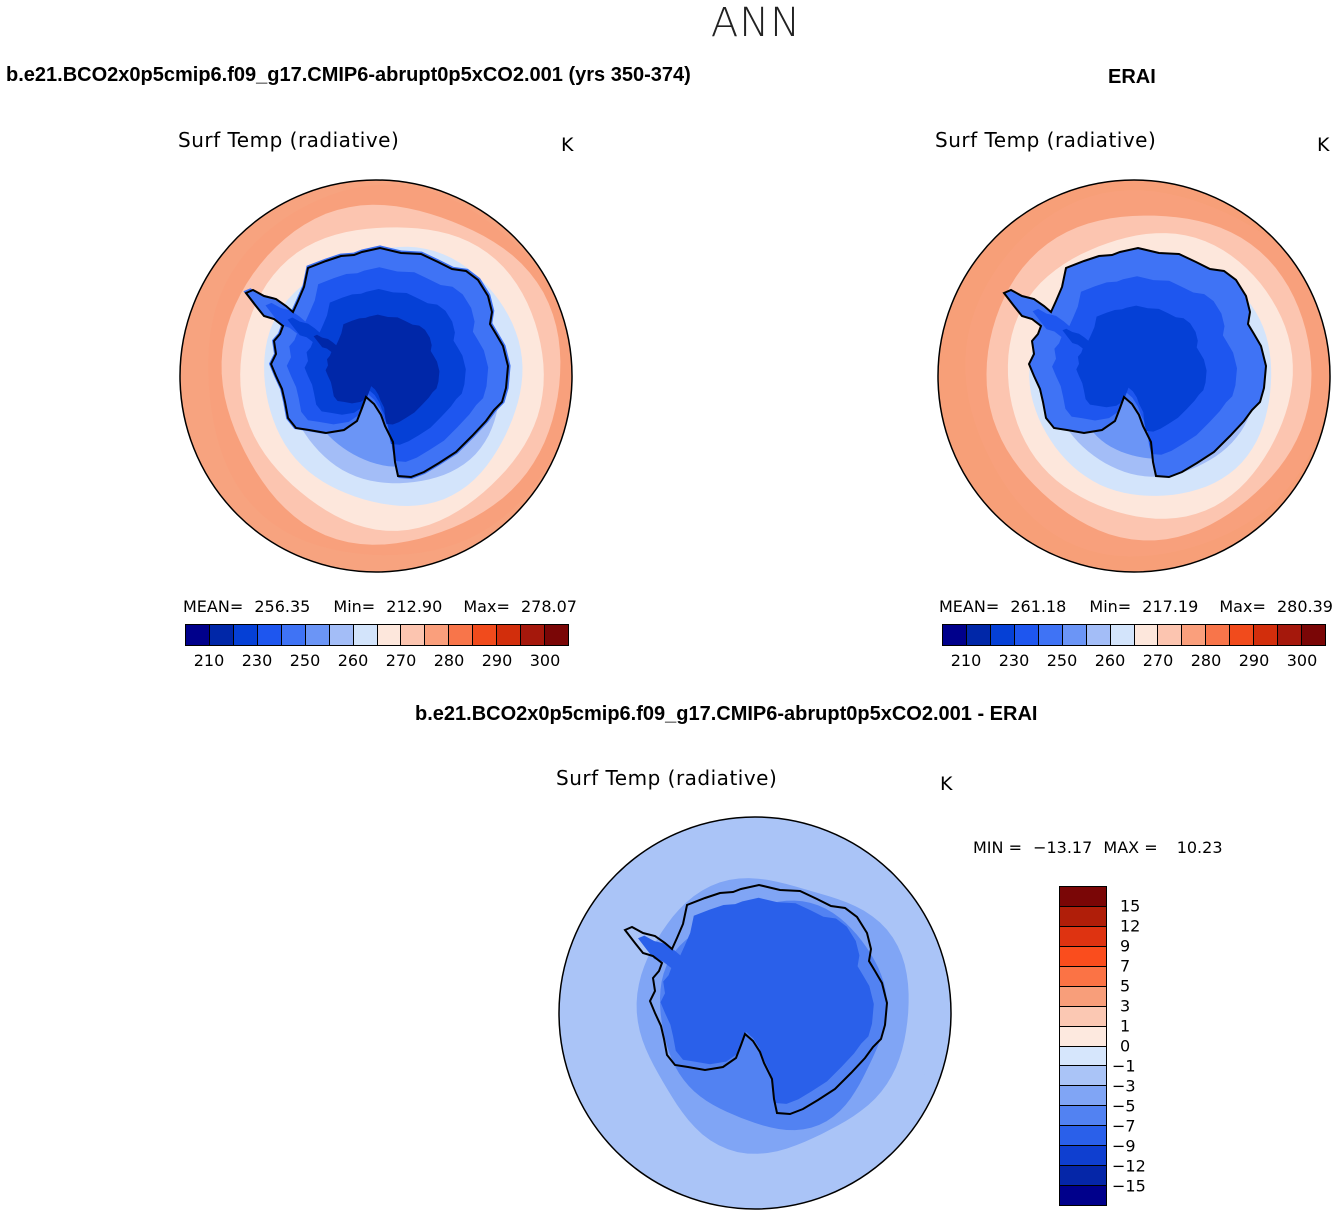 The height and width of the screenshot is (1214, 1336). Describe the element at coordinates (289, 140) in the screenshot. I see `model-variable-title: Surf Temp (radiative)` at that location.